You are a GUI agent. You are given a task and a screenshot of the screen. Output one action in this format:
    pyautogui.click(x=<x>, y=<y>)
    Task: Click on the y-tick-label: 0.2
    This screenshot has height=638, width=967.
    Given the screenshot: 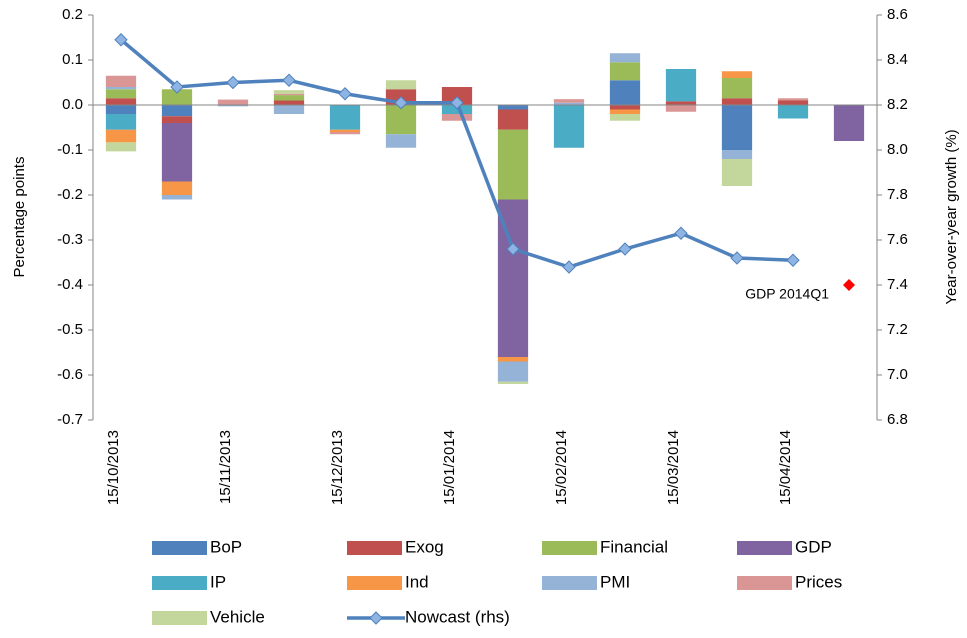 What is the action you would take?
    pyautogui.click(x=72, y=14)
    